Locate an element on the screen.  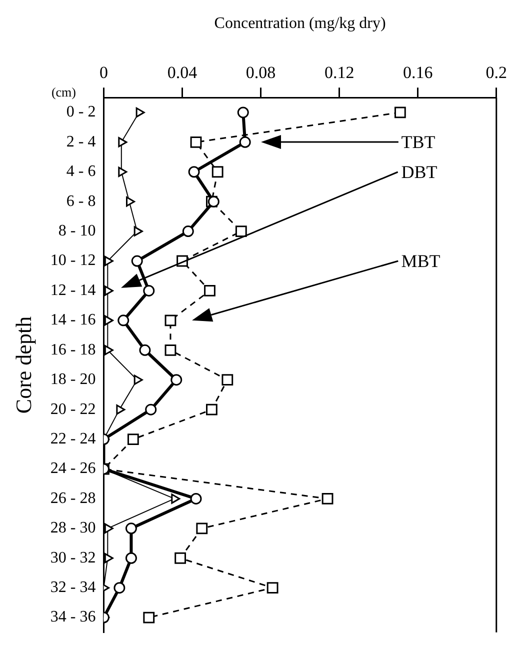
y-tick-label: 10 - 12 is located at coordinates (73, 261).